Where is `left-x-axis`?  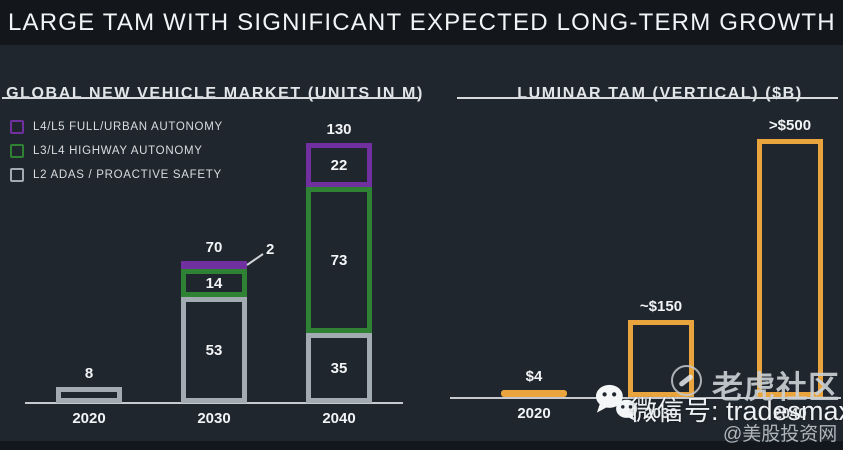 left-x-axis is located at coordinates (214, 403).